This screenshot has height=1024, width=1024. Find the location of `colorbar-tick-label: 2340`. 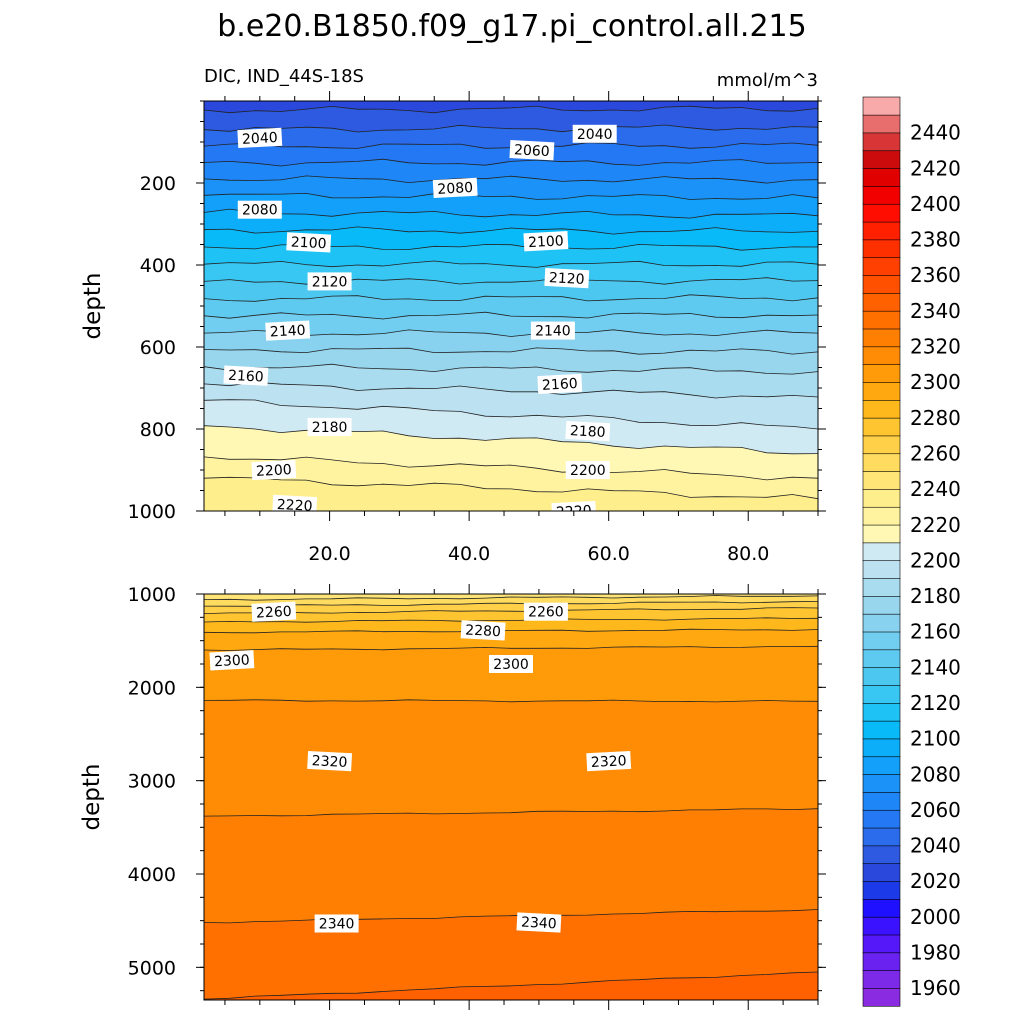

colorbar-tick-label: 2340 is located at coordinates (935, 311).